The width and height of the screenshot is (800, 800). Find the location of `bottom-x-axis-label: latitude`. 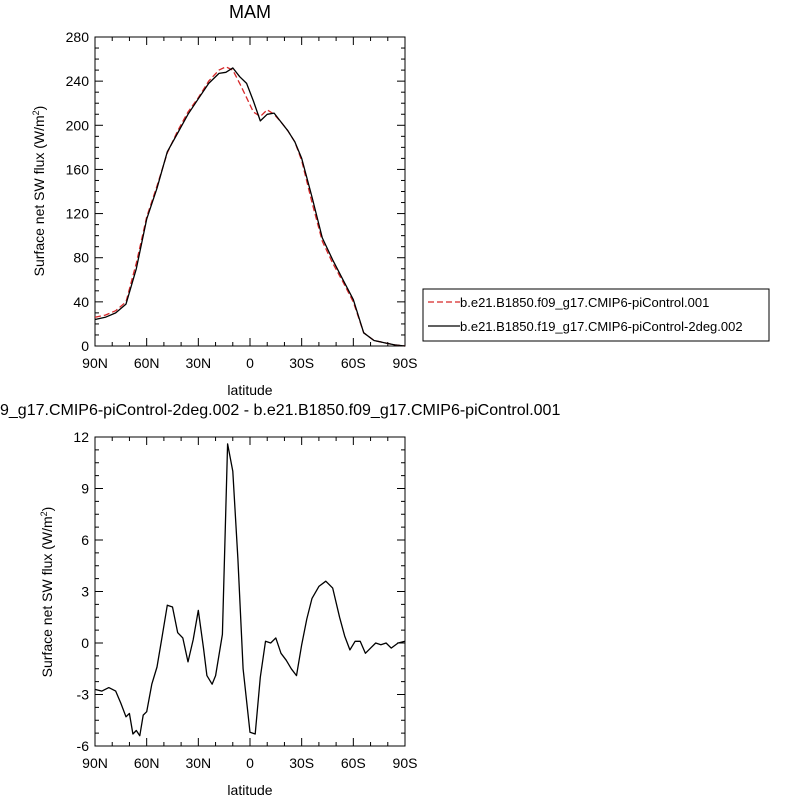

bottom-x-axis-label: latitude is located at coordinates (249, 790).